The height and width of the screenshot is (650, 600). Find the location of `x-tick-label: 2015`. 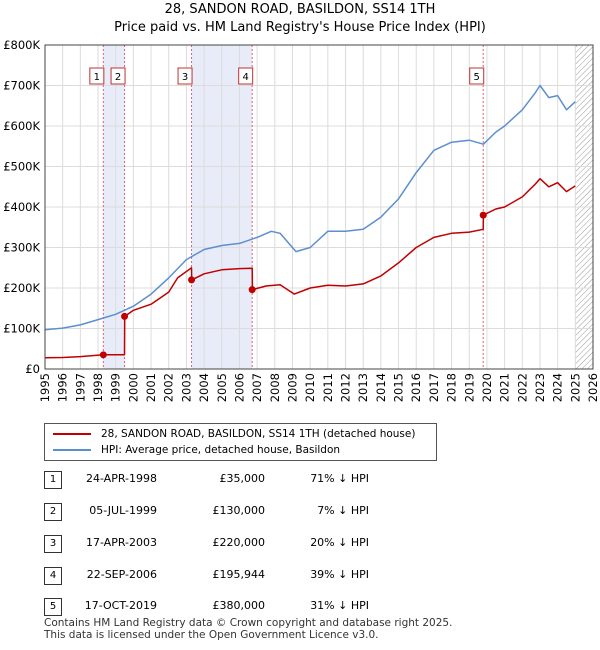

x-tick-label: 2015 is located at coordinates (399, 387).